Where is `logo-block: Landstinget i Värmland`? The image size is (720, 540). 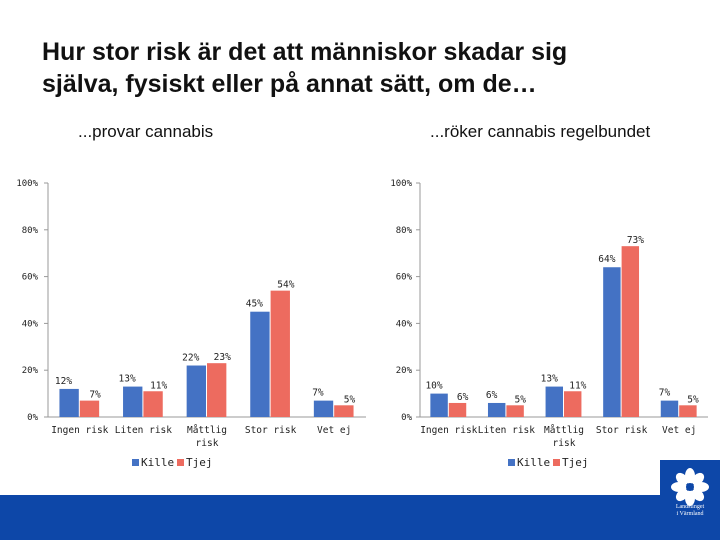
logo-block: Landstinget i Värmland is located at coordinates (690, 500).